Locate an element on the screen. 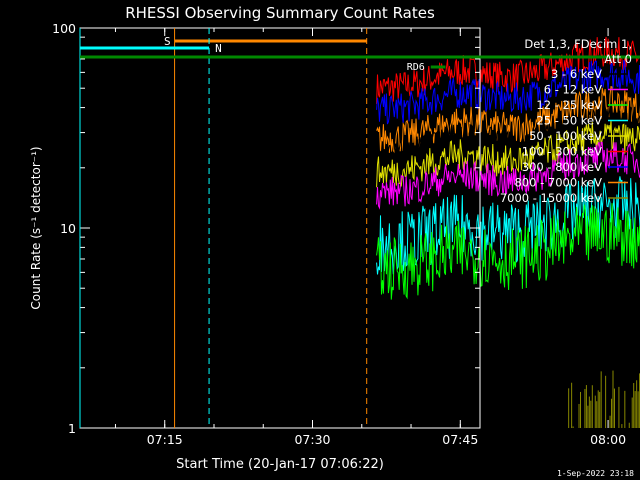 The image size is (640, 480). y-tick-label: 1 is located at coordinates (72, 428).